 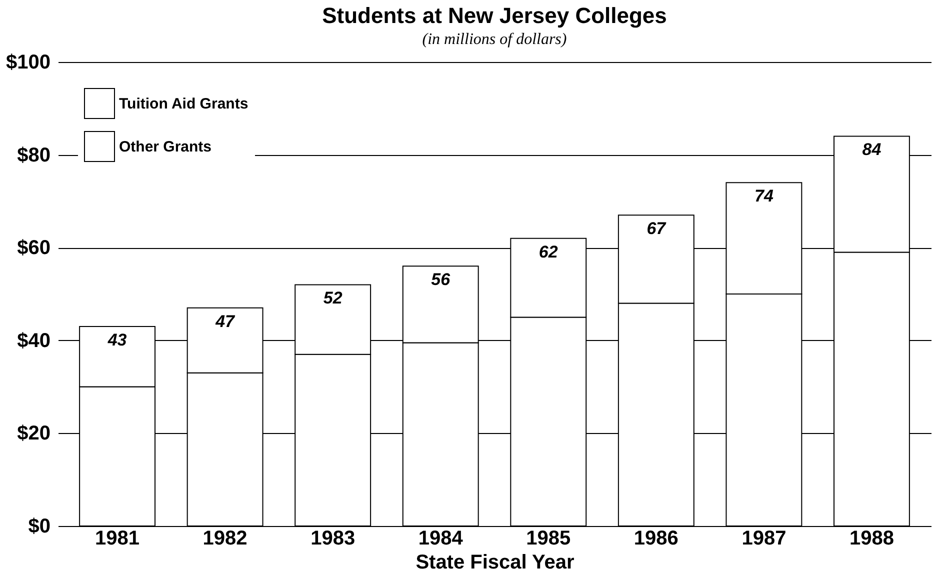 I want to click on y-tick-label: $20, so click(x=33, y=433).